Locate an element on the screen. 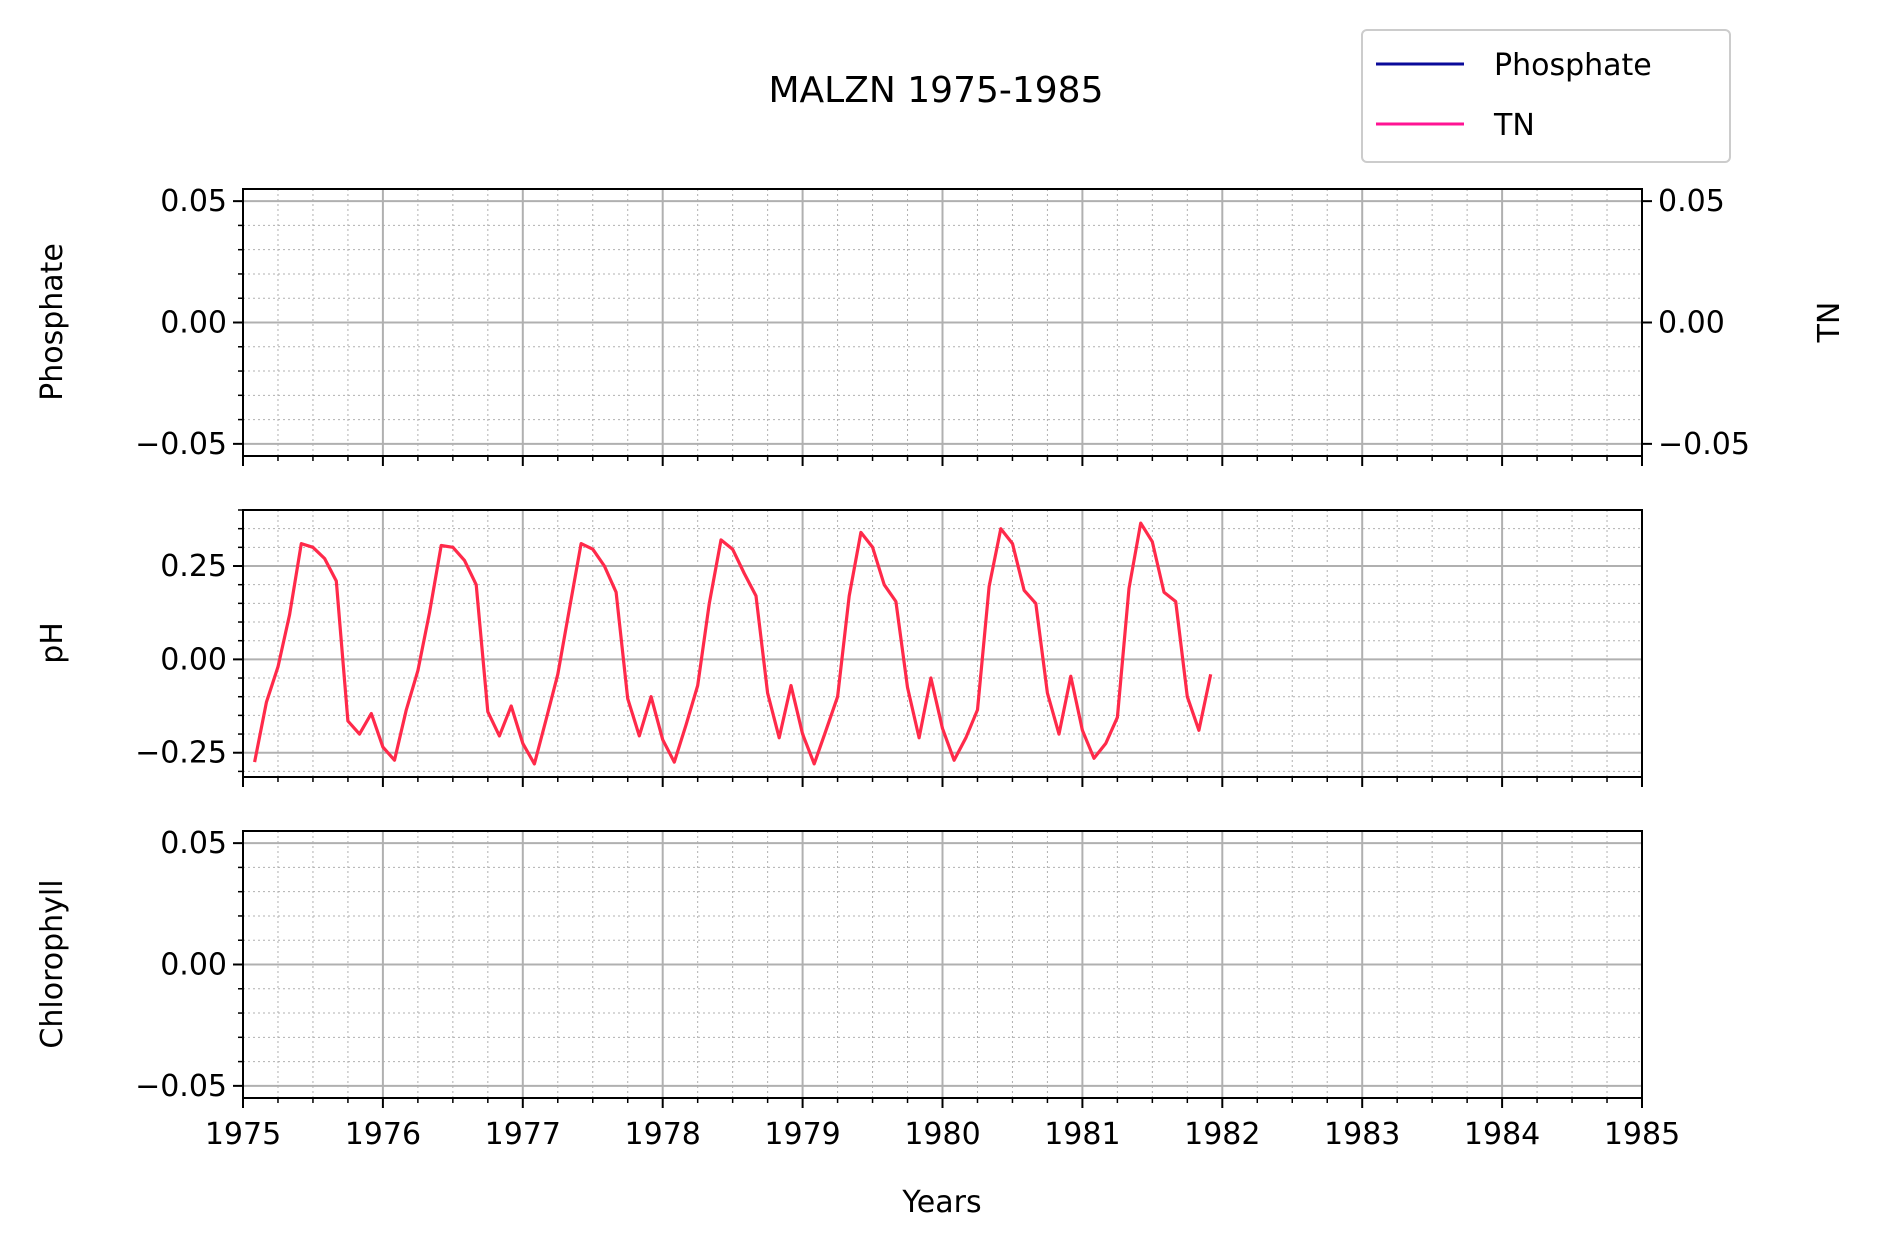 This screenshot has height=1251, width=1881. panel-ph-x-ticks is located at coordinates (942, 782).